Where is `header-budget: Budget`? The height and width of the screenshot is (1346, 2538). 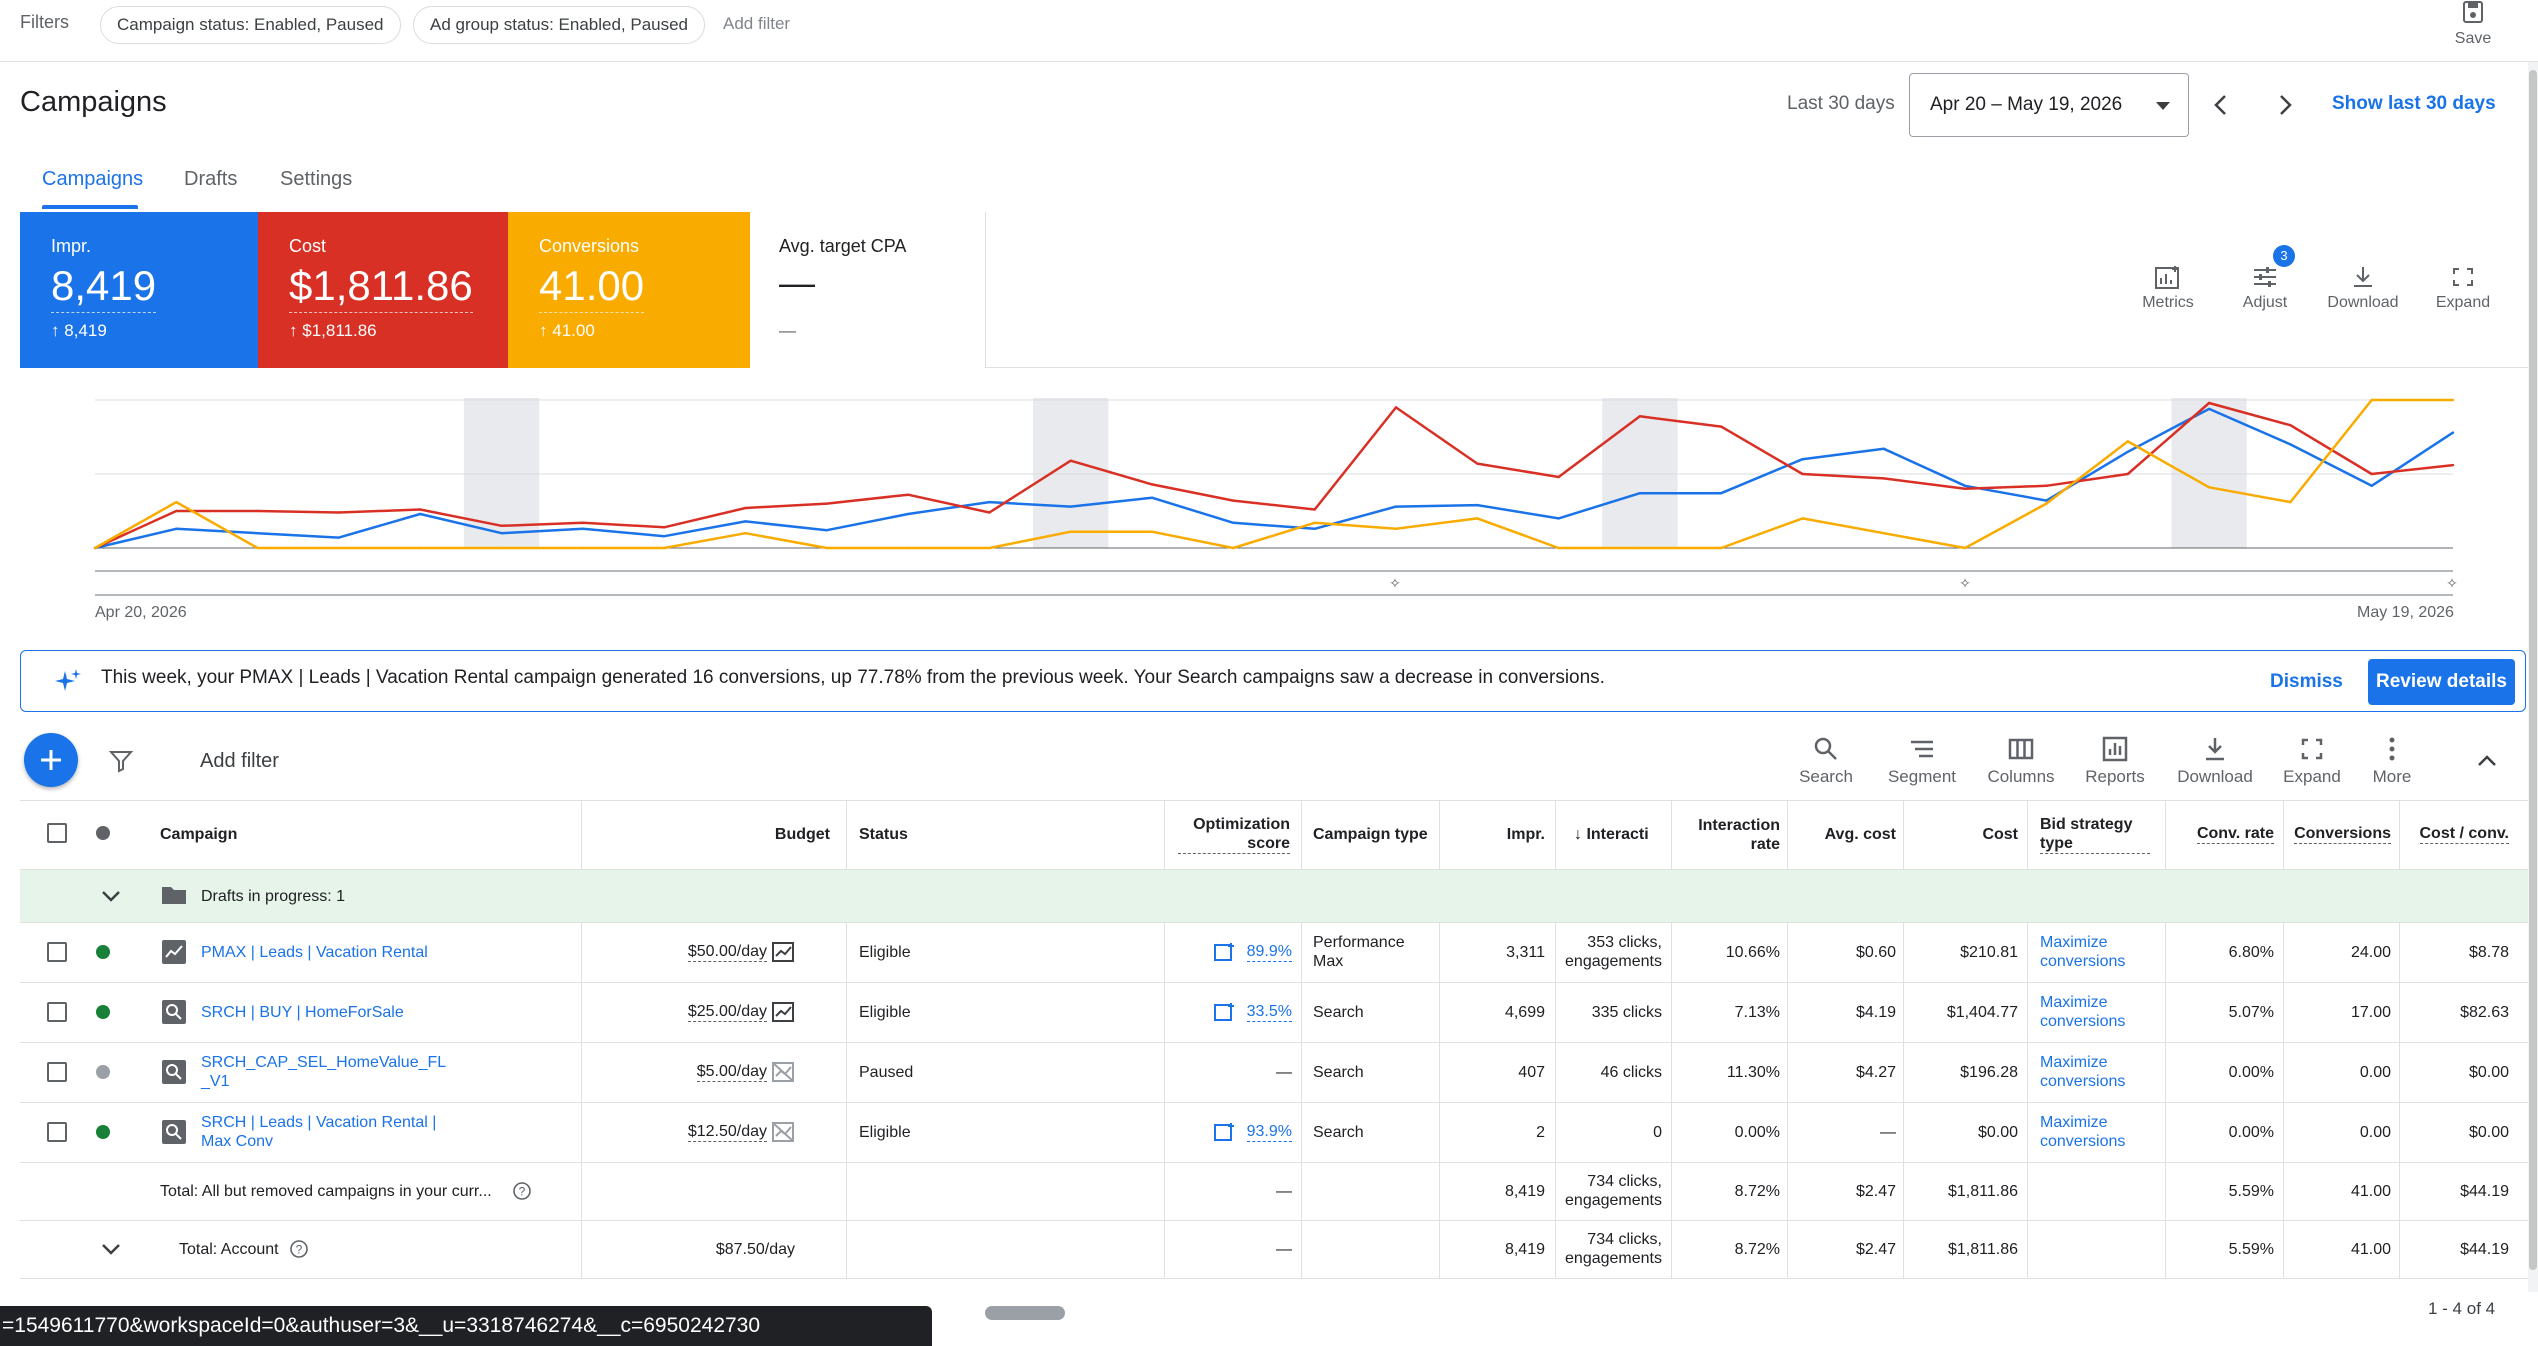
header-budget: Budget is located at coordinates (765, 835).